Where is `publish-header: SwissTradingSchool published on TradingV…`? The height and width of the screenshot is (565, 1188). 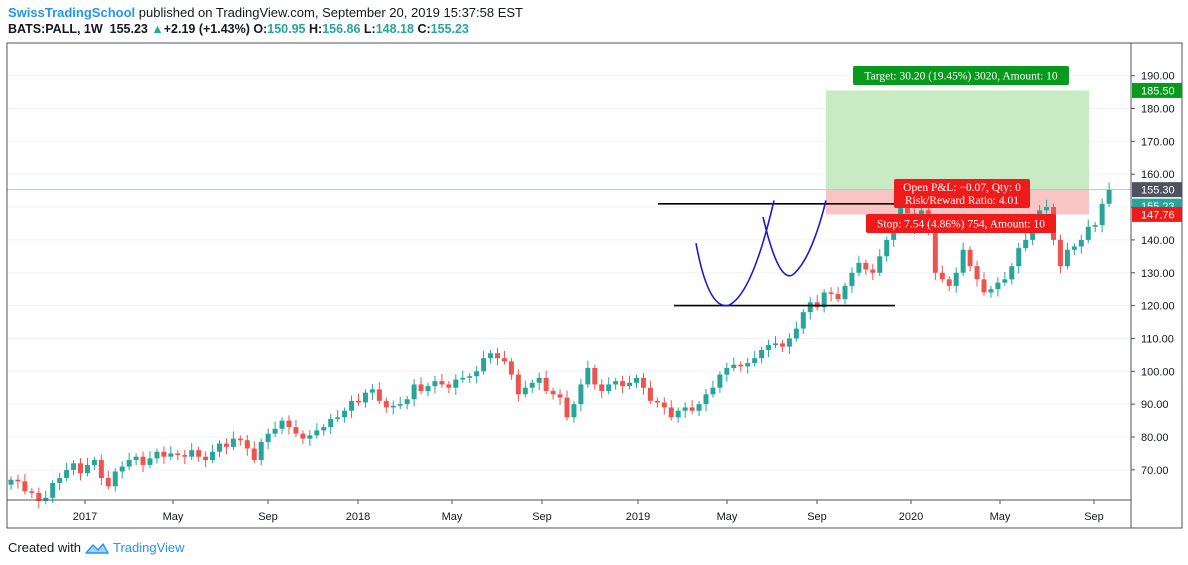 publish-header: SwissTradingSchool published on TradingV… is located at coordinates (265, 12).